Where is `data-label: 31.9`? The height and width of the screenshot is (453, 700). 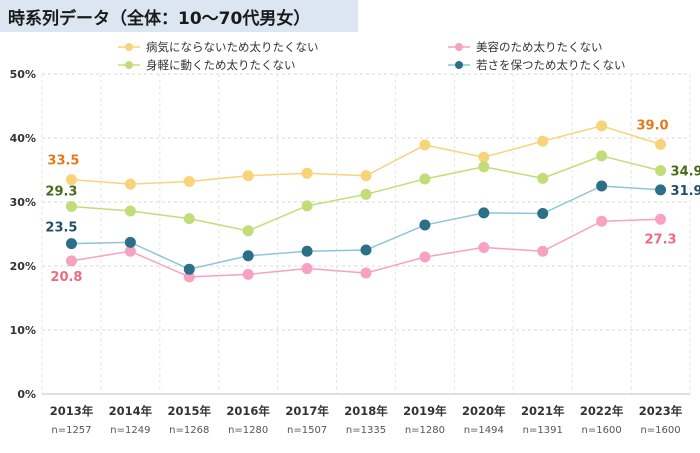
data-label: 31.9 is located at coordinates (685, 191).